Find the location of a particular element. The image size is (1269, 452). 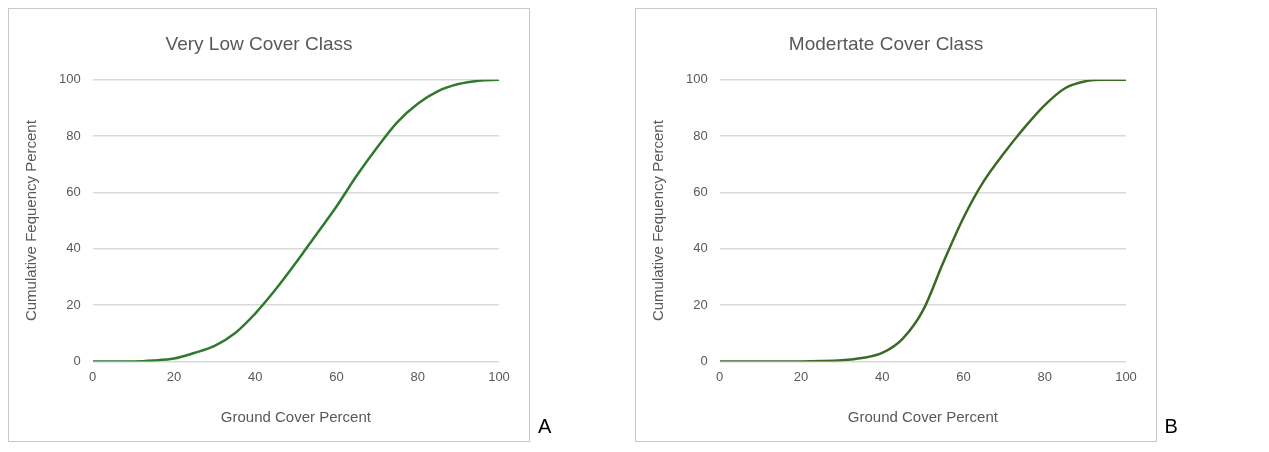

chart-title: Modertate Cover Class is located at coordinates (885, 43).